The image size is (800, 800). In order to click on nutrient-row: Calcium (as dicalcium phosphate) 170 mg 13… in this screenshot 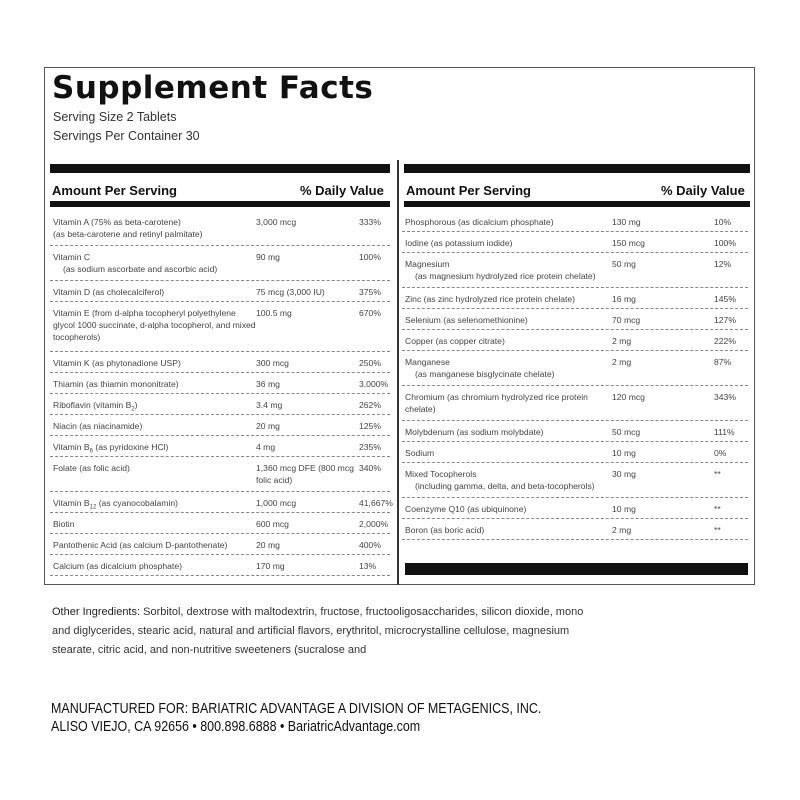, I will do `click(220, 565)`.